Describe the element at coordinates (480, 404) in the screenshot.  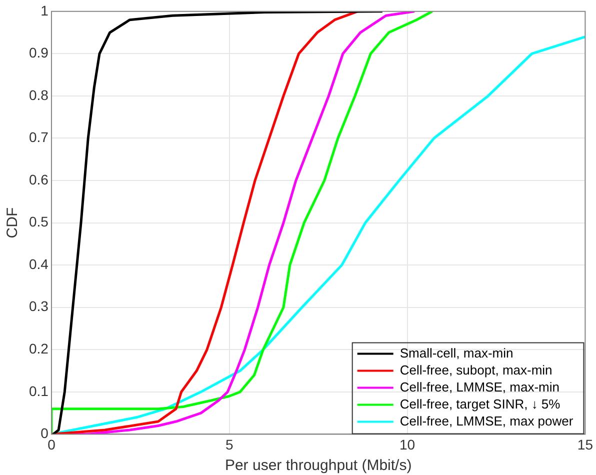
I see `legend-label: Cell-free, target SINR, ↓ 5%` at that location.